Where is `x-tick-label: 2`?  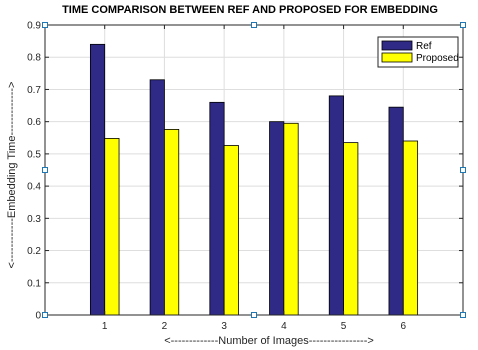 x-tick-label: 2 is located at coordinates (165, 326).